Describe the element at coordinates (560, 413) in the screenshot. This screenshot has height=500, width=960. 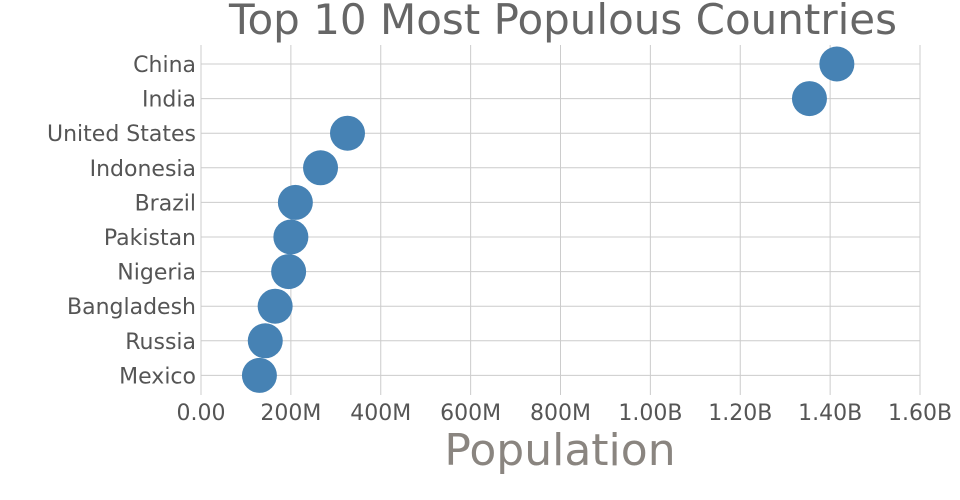
I see `x-tick-label: 800M` at that location.